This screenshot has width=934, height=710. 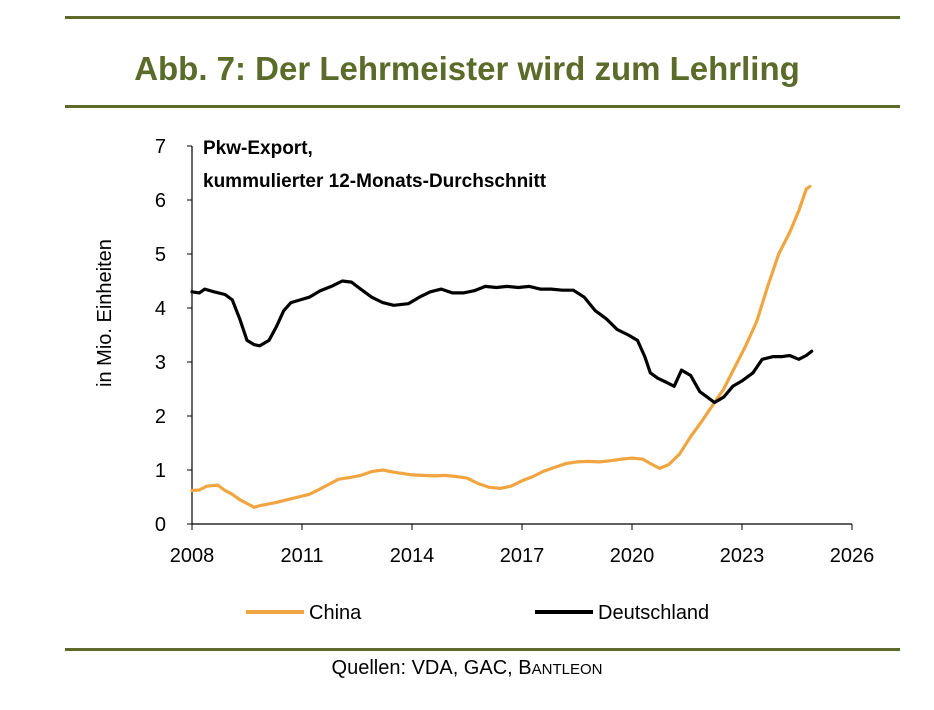 What do you see at coordinates (482, 649) in the screenshot?
I see `bottom-rule` at bounding box center [482, 649].